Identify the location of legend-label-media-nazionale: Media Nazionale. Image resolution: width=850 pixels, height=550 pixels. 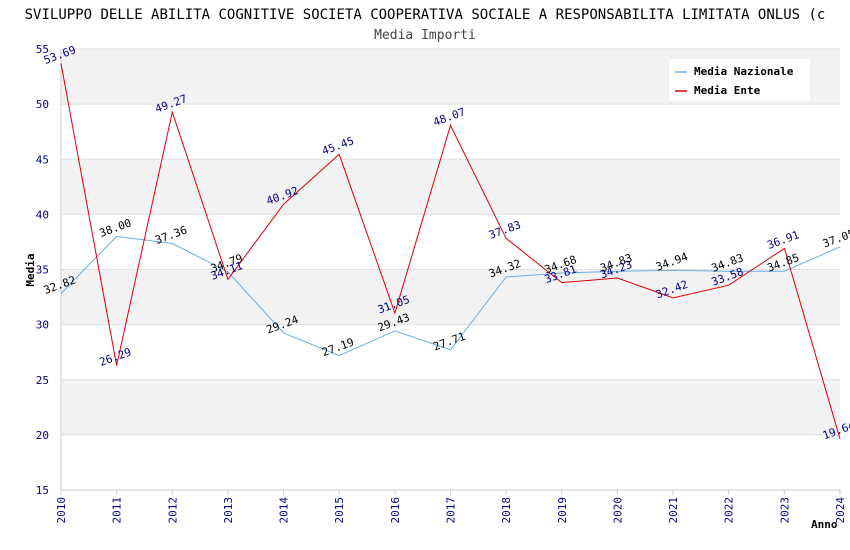
(744, 71).